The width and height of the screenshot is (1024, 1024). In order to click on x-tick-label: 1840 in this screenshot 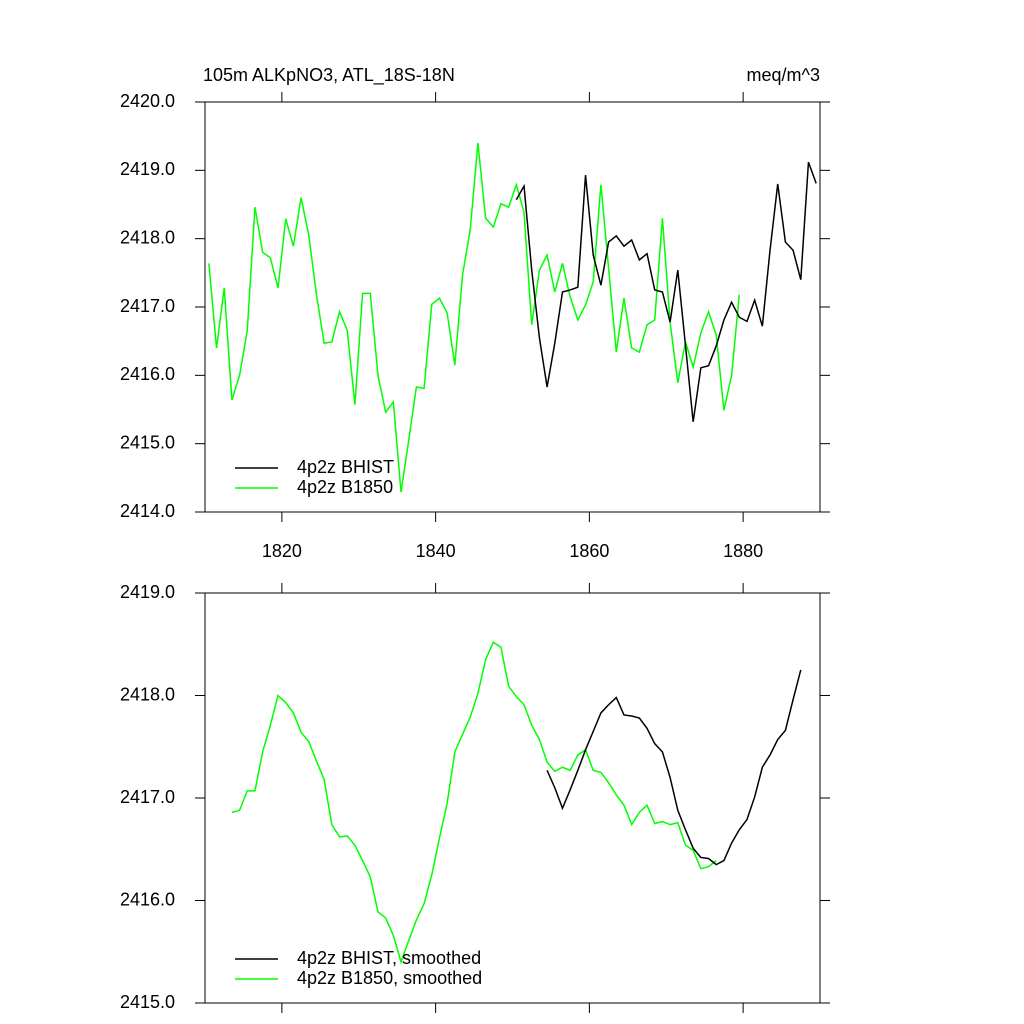, I will do `click(436, 551)`.